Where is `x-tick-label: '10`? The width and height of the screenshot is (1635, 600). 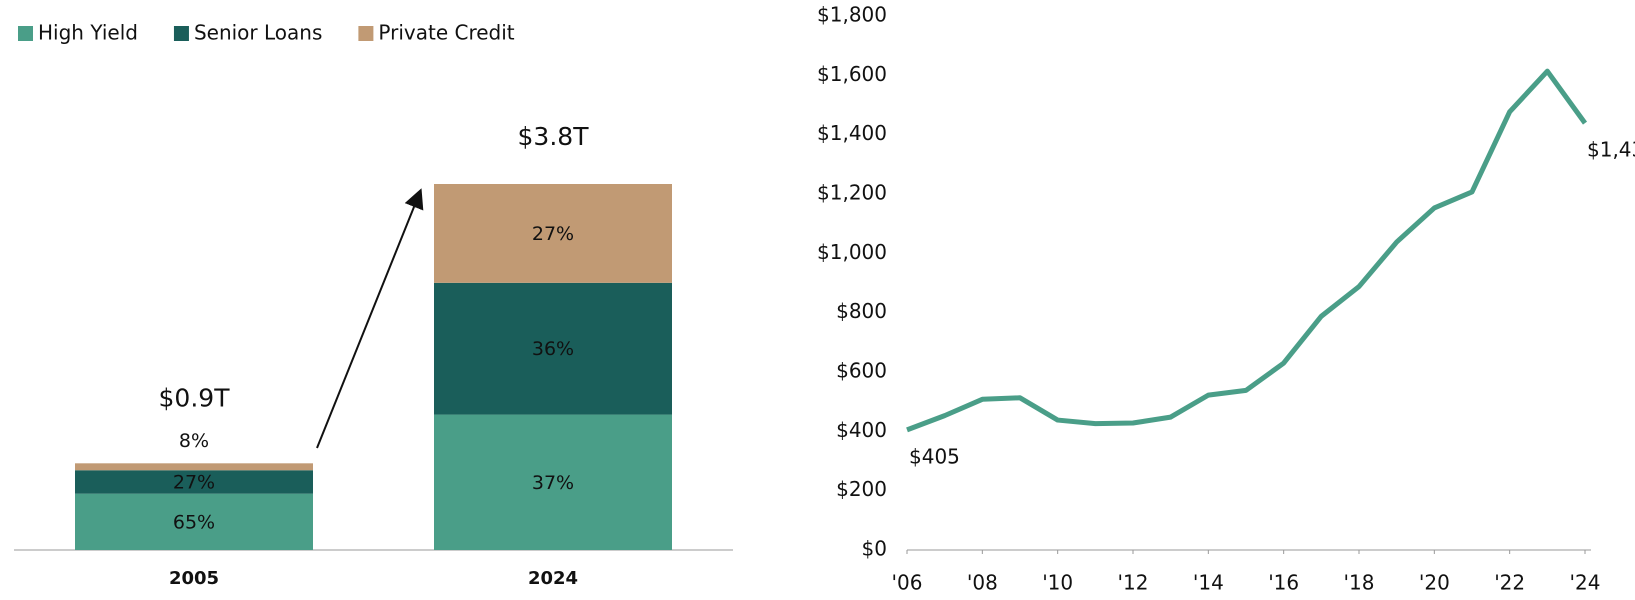 x-tick-label: '10 is located at coordinates (1057, 583).